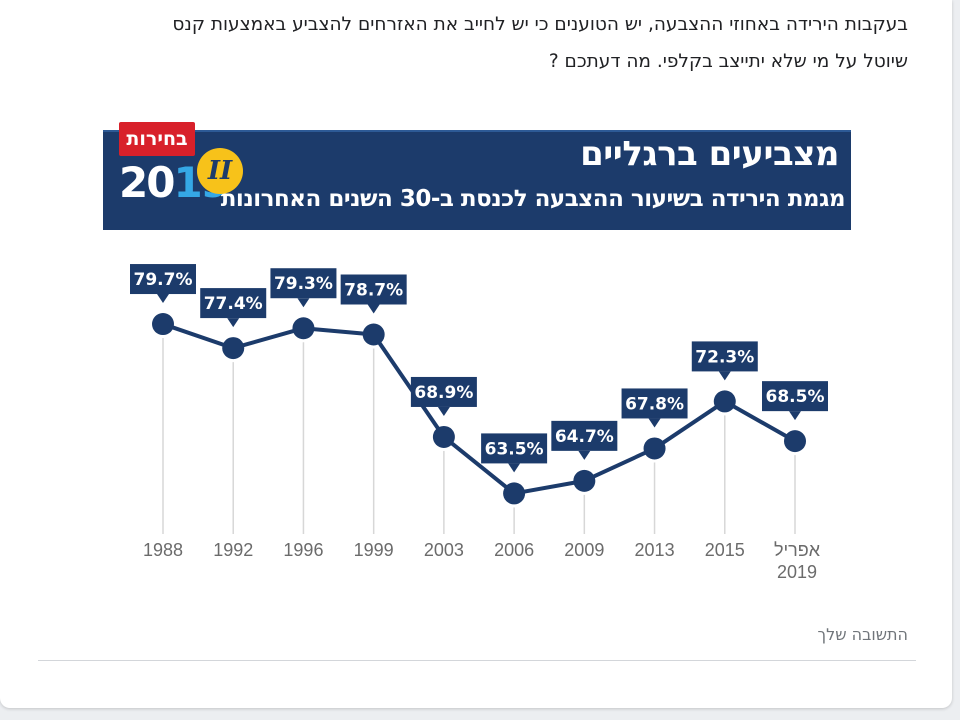  I want to click on data-label: 68.5%, so click(795, 401).